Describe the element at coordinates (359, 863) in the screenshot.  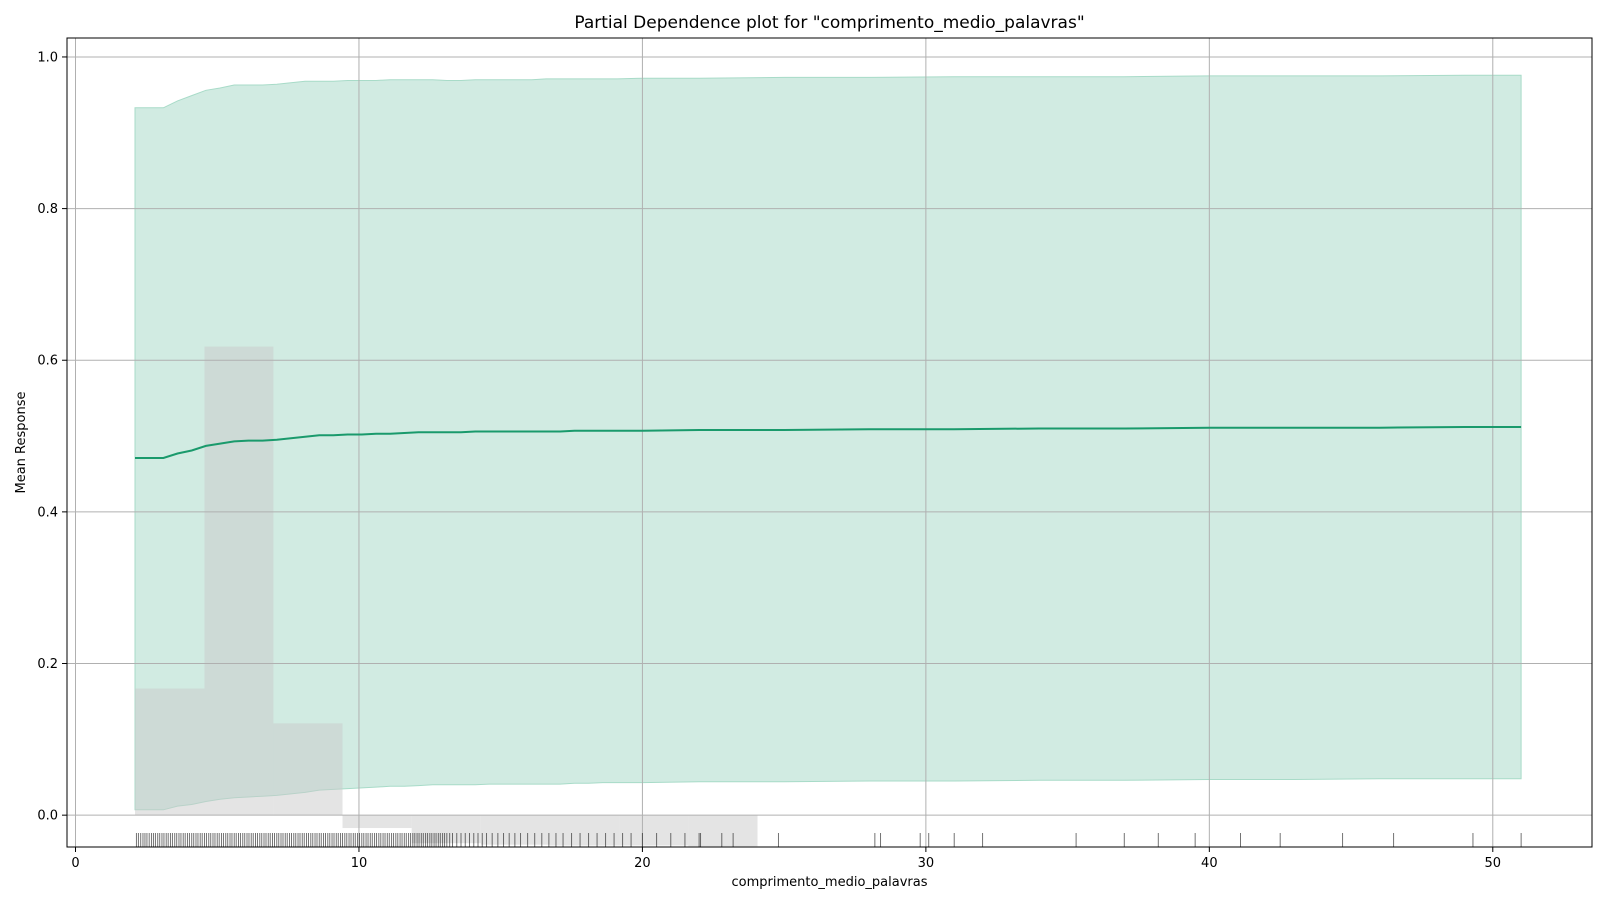
I see `x-tick-label: 10` at that location.